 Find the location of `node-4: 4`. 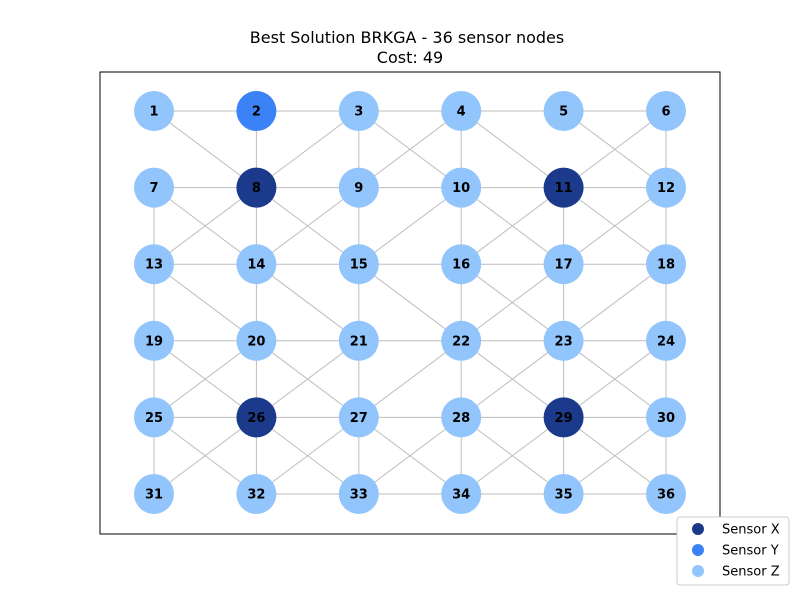

node-4: 4 is located at coordinates (461, 111).